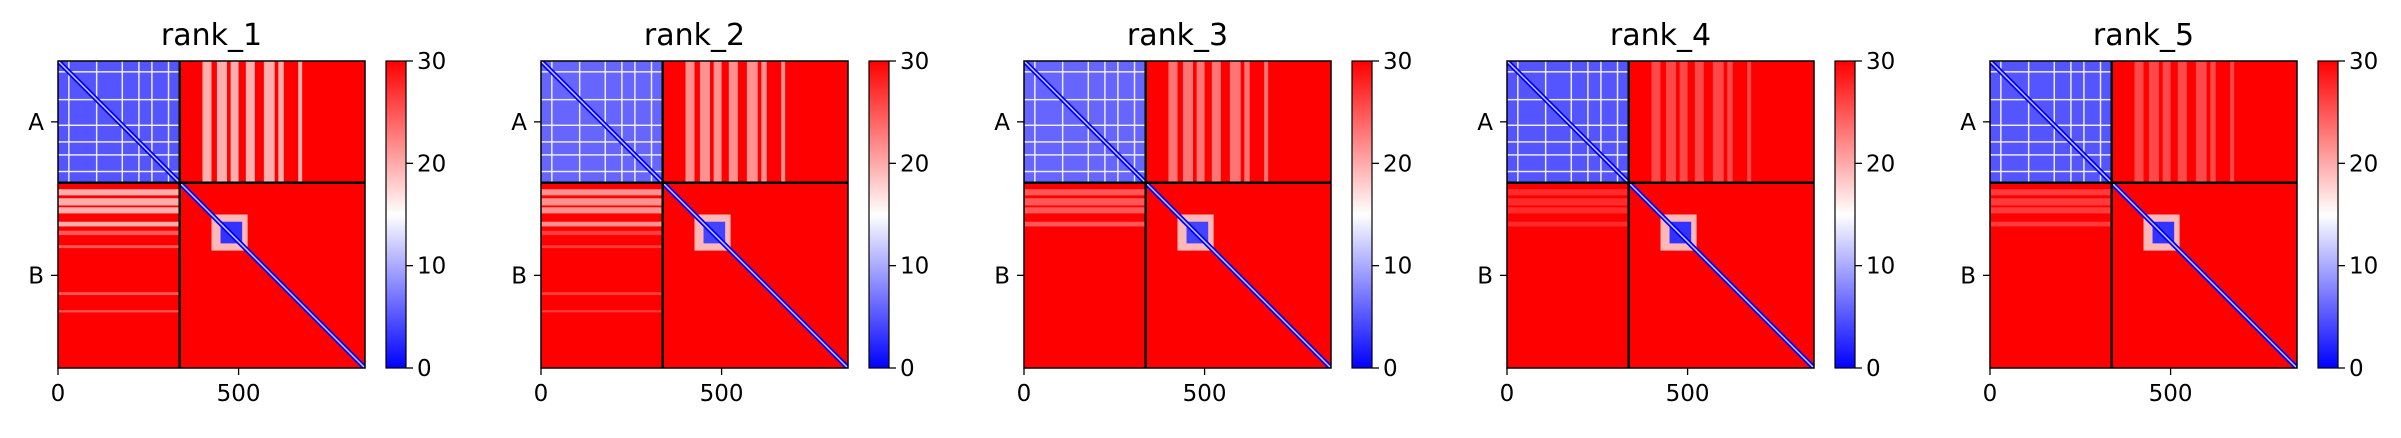 The width and height of the screenshot is (2401, 438). I want to click on x-tick-label: 500, so click(239, 394).